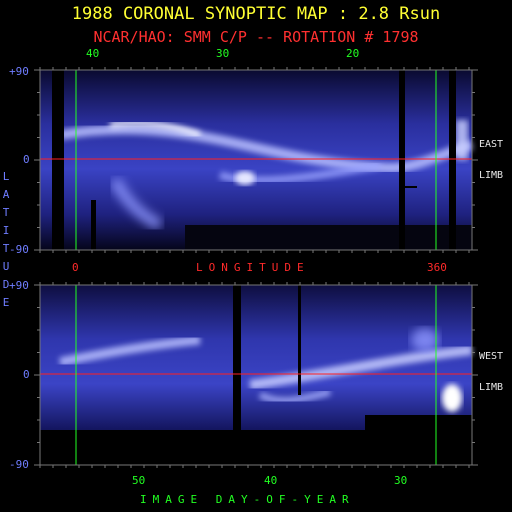  What do you see at coordinates (401, 480) in the screenshot?
I see `day-tick-30: 30` at bounding box center [401, 480].